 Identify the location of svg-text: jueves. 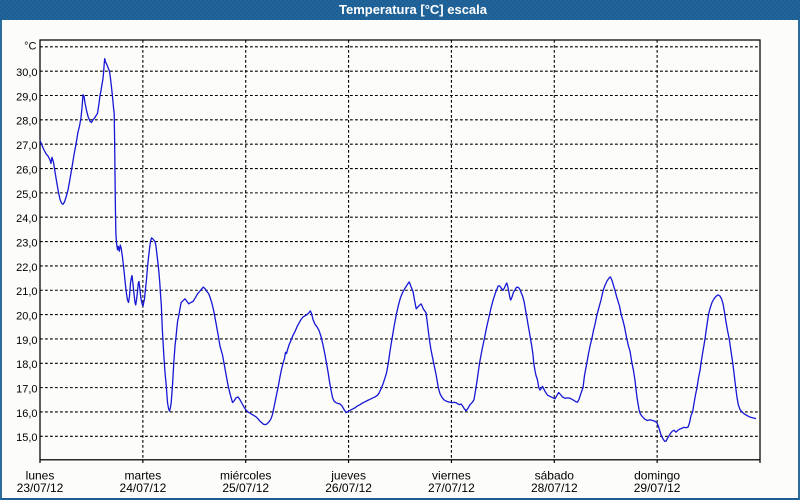
(348, 476).